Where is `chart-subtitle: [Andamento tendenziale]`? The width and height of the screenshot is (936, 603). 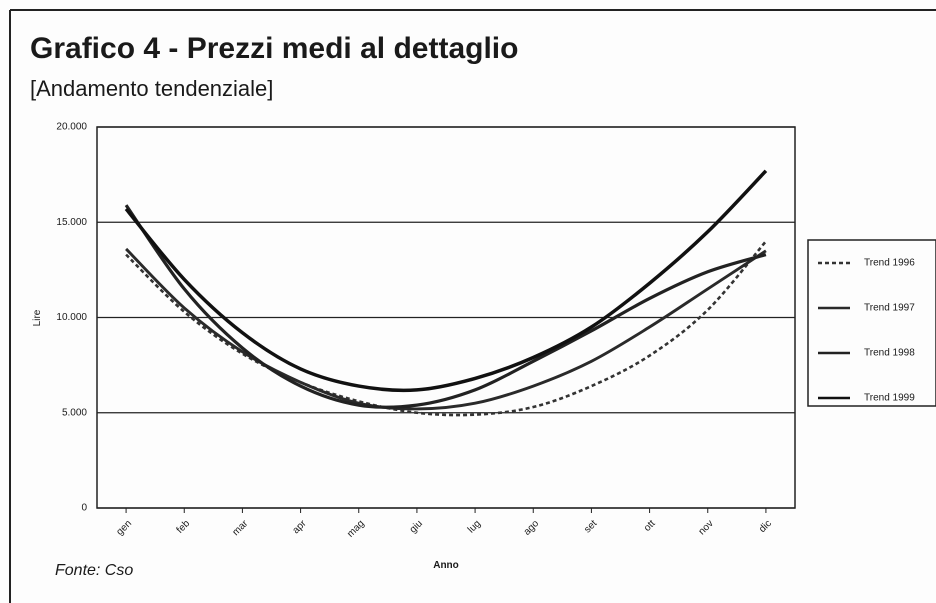 chart-subtitle: [Andamento tendenziale] is located at coordinates (151, 88).